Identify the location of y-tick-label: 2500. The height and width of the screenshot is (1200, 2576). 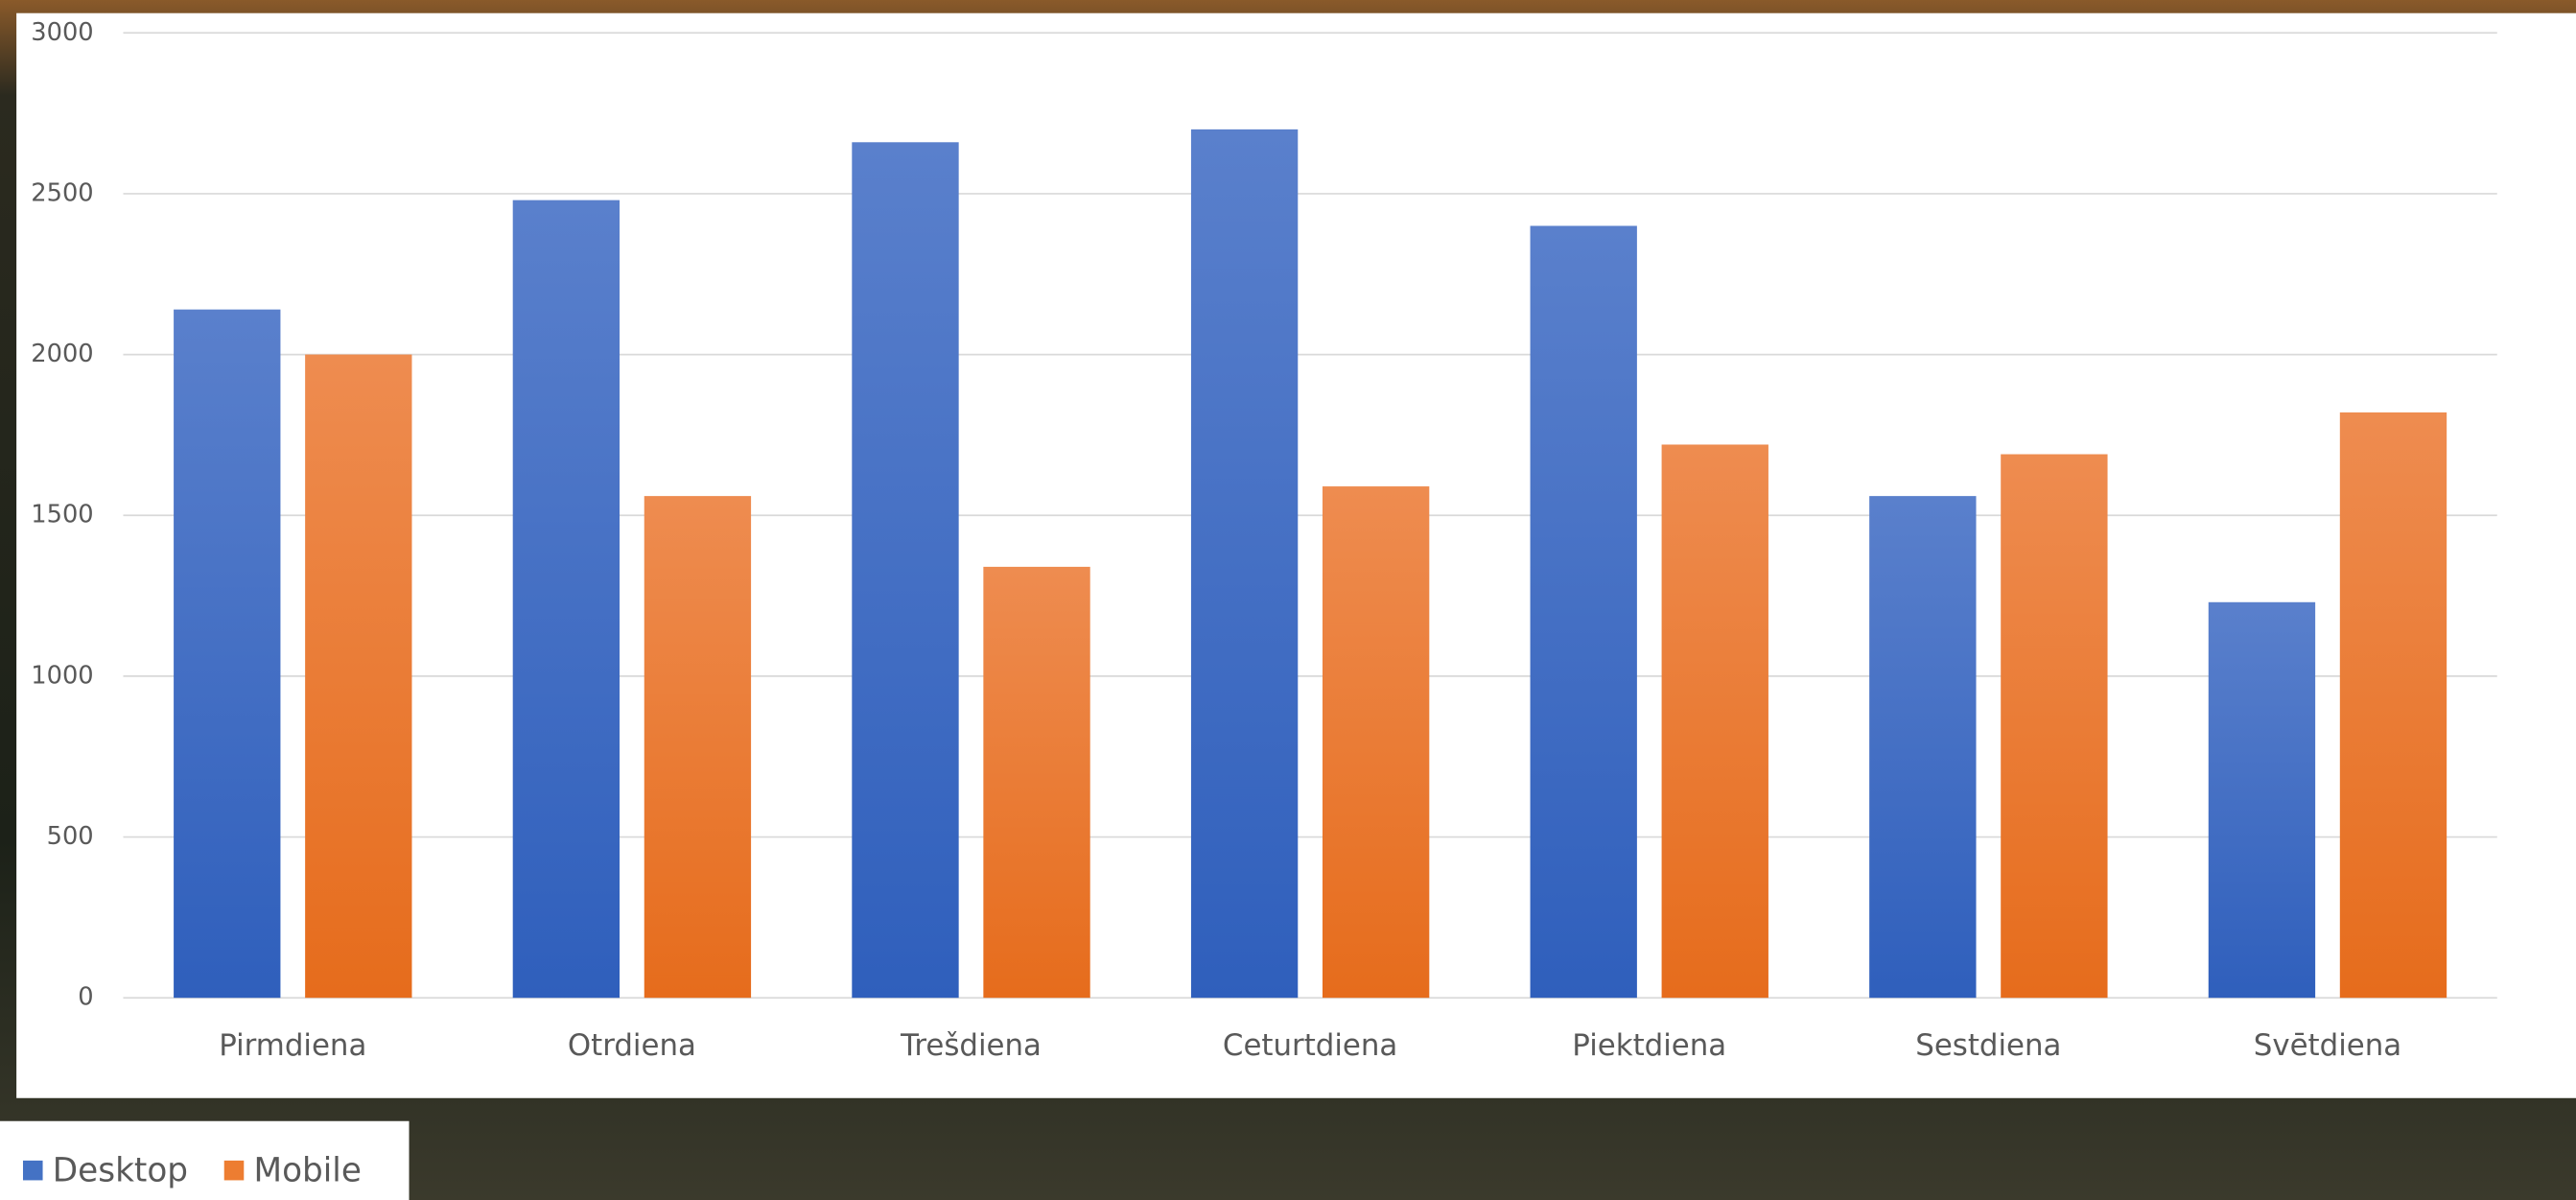
(62, 192).